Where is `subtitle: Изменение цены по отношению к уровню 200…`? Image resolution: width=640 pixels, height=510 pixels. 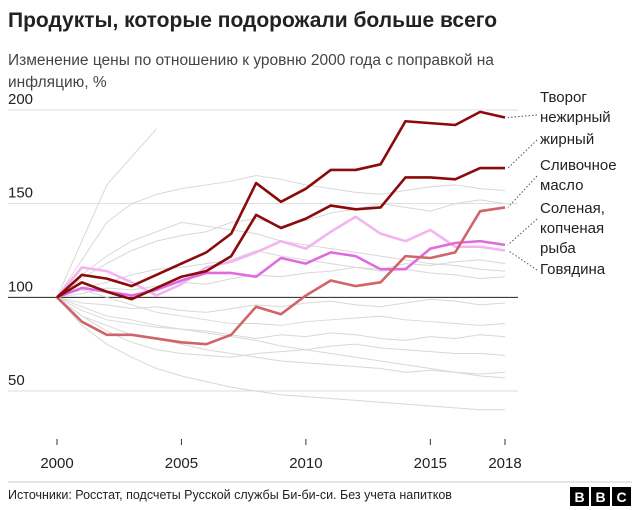
subtitle: Изменение цены по отношению к уровню 200… is located at coordinates (251, 71).